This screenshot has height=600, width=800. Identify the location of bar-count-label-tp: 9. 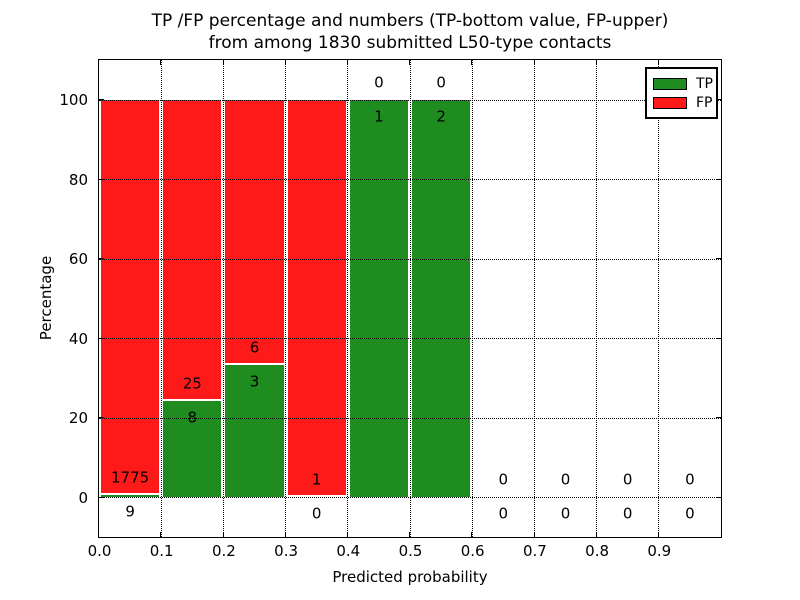
(130, 511).